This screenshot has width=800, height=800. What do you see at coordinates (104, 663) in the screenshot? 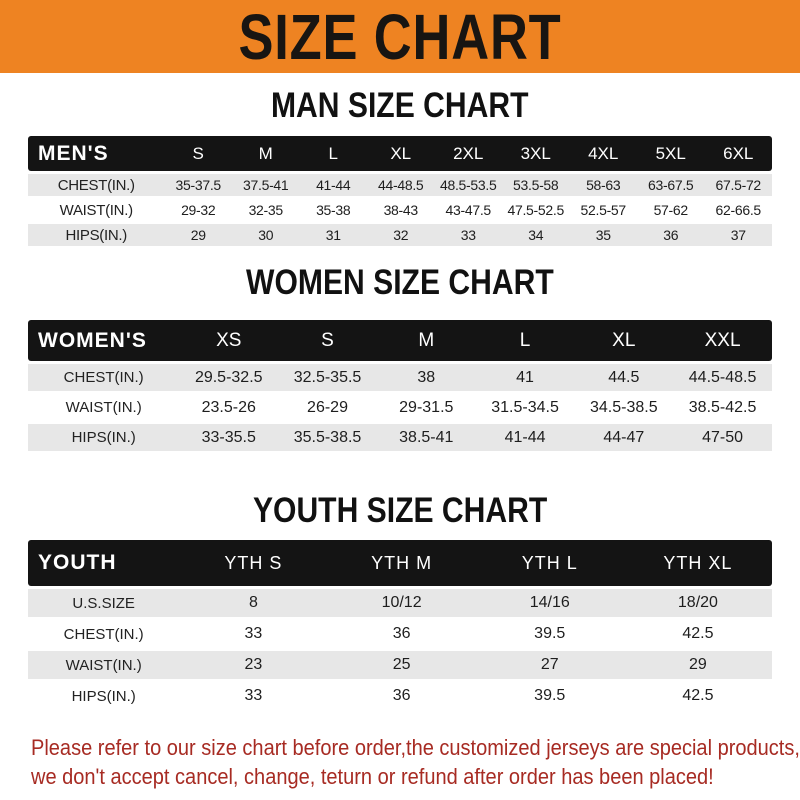
I see `row-label: WAIST(IN.)` at bounding box center [104, 663].